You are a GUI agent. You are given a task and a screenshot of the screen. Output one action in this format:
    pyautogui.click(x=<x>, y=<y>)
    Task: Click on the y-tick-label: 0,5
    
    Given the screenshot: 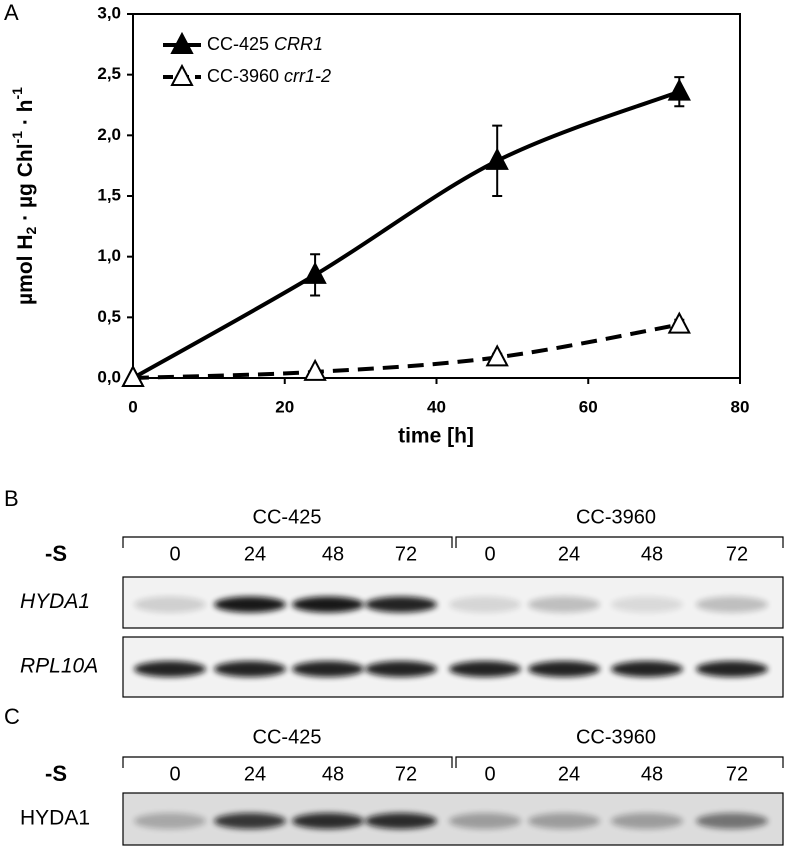 What is the action you would take?
    pyautogui.click(x=109, y=316)
    